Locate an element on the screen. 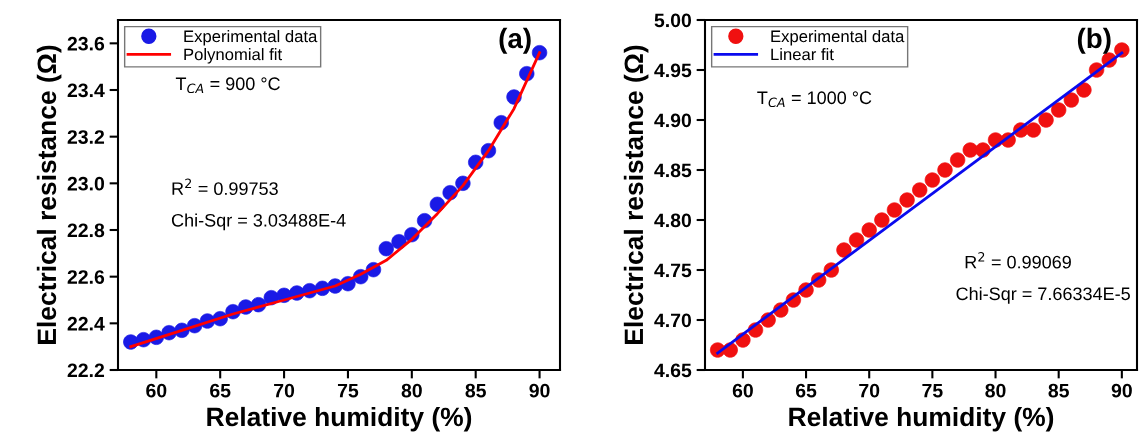 The height and width of the screenshot is (442, 1140). y-tick-label: 23.4 is located at coordinates (86, 90).